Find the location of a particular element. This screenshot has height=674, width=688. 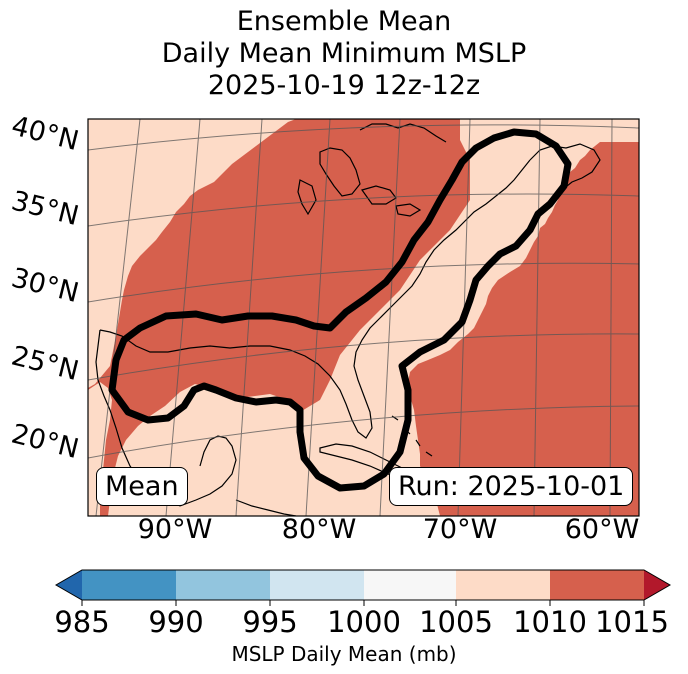

title-line-1: Ensemble Mean is located at coordinates (344, 21).